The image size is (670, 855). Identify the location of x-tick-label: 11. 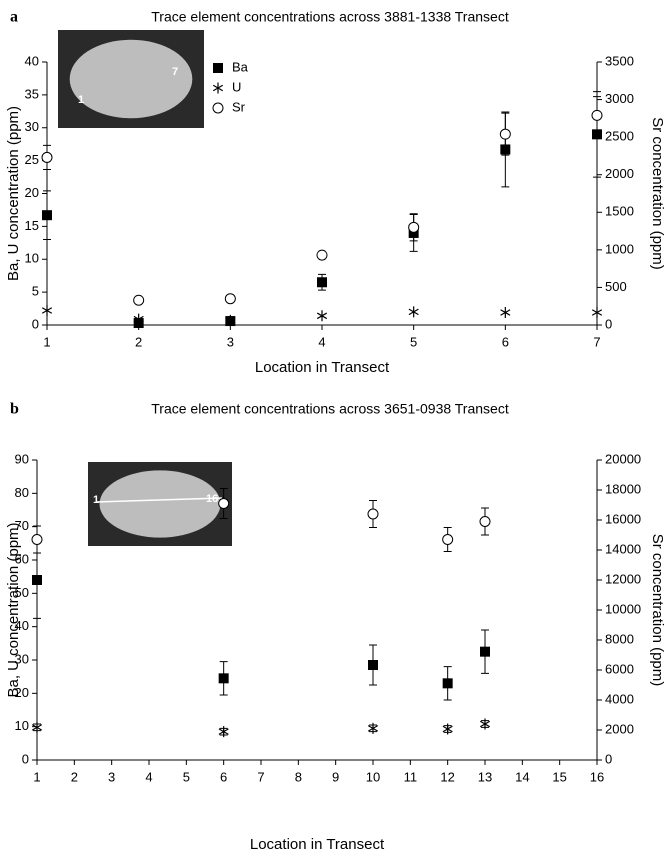
(411, 776).